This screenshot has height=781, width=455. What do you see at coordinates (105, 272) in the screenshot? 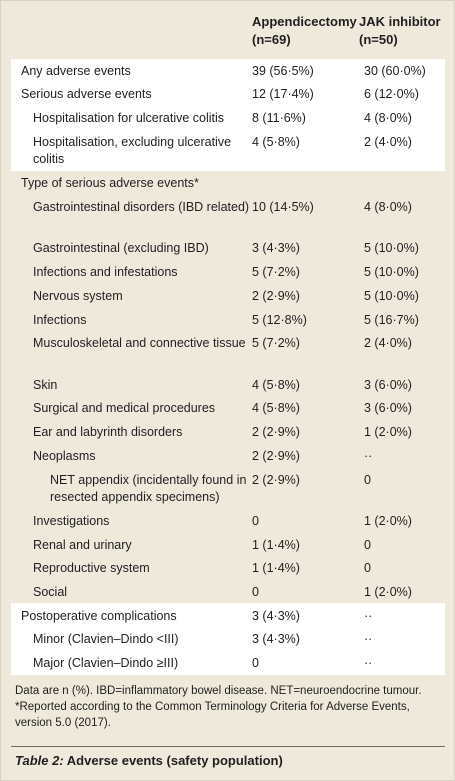
I see `row-label: Infections and infestations` at bounding box center [105, 272].